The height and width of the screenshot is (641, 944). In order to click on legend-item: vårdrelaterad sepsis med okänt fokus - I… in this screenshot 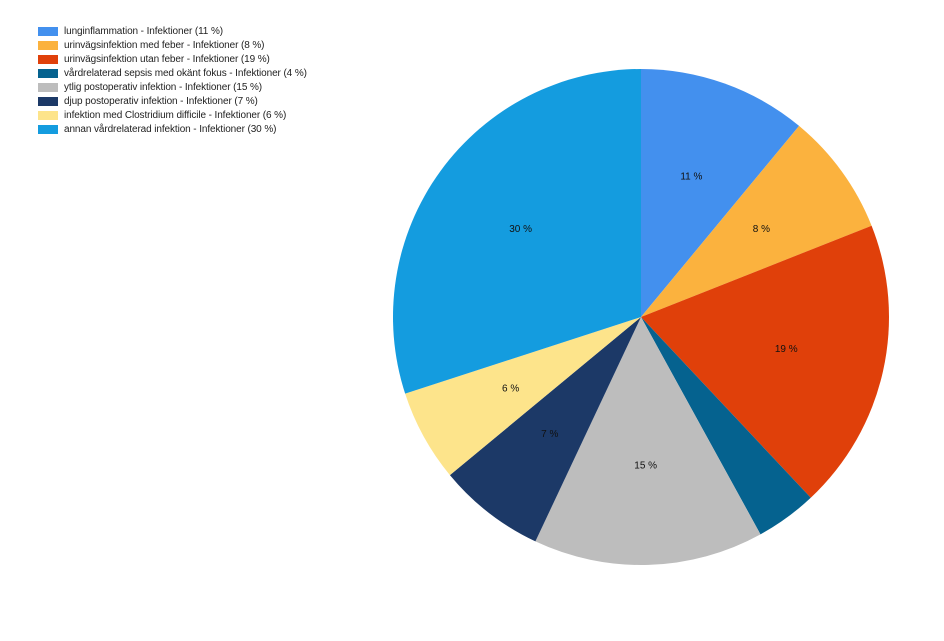, I will do `click(172, 73)`.